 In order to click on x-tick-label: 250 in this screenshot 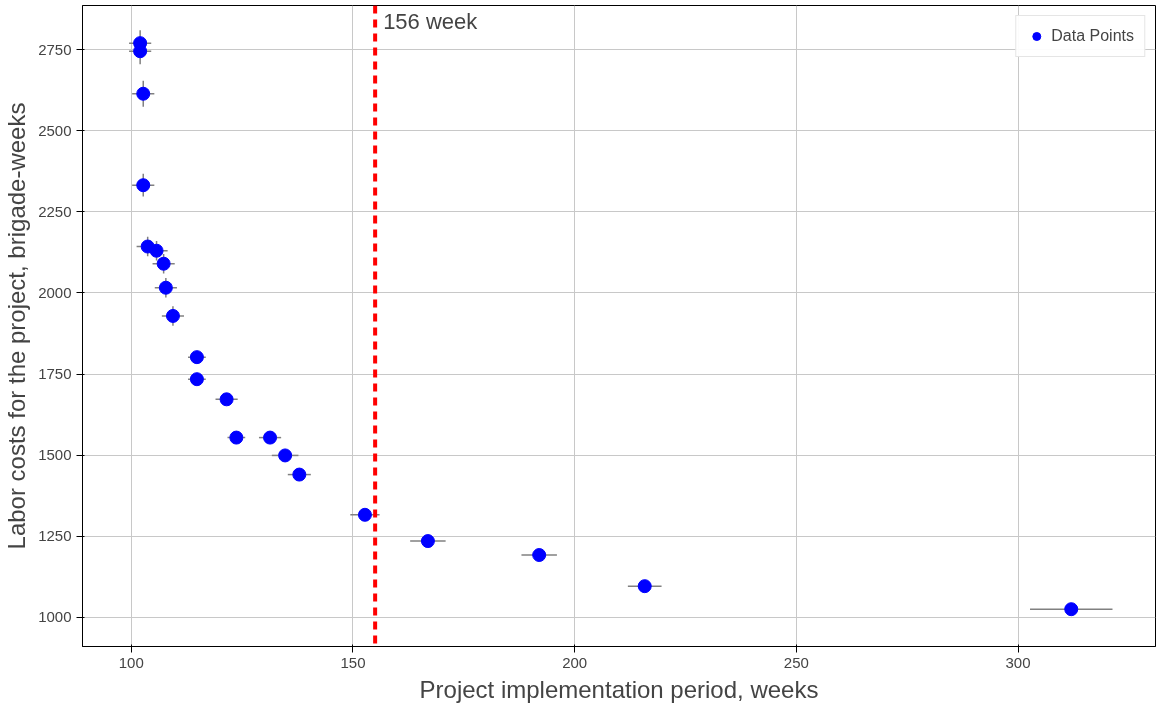, I will do `click(796, 662)`.